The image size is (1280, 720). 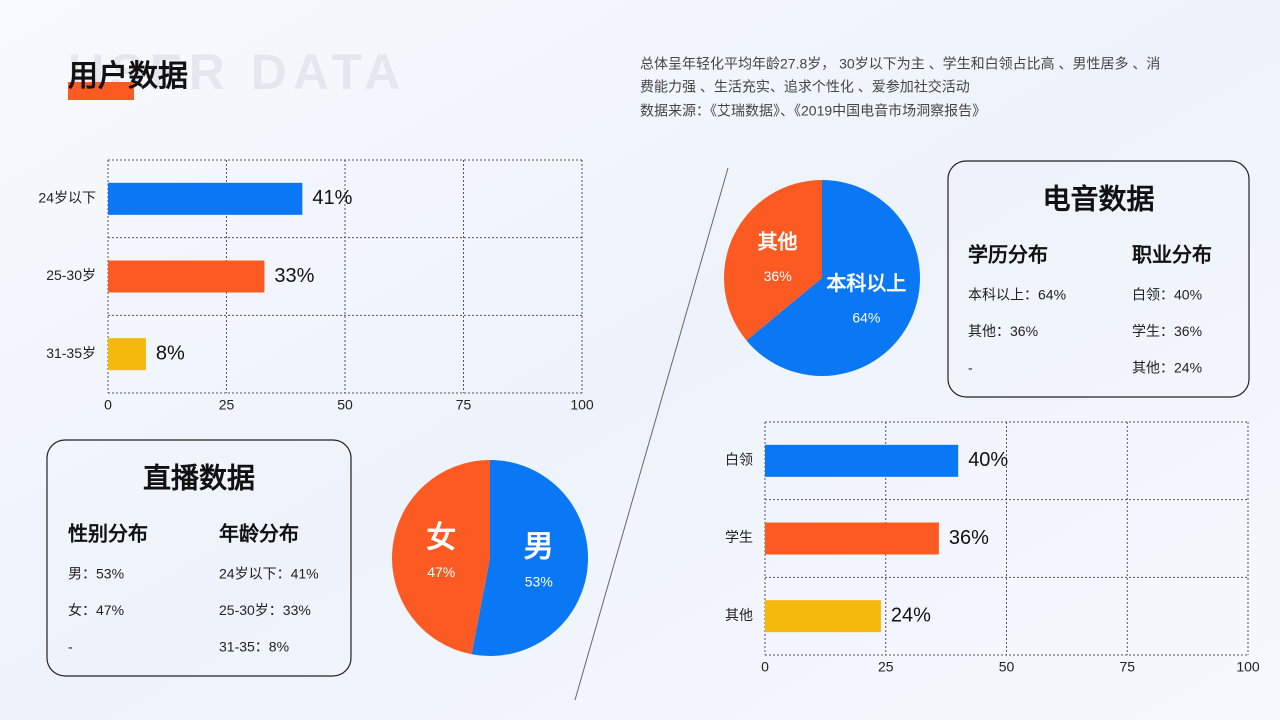 What do you see at coordinates (128, 76) in the screenshot?
I see `page-title: 用户数据` at bounding box center [128, 76].